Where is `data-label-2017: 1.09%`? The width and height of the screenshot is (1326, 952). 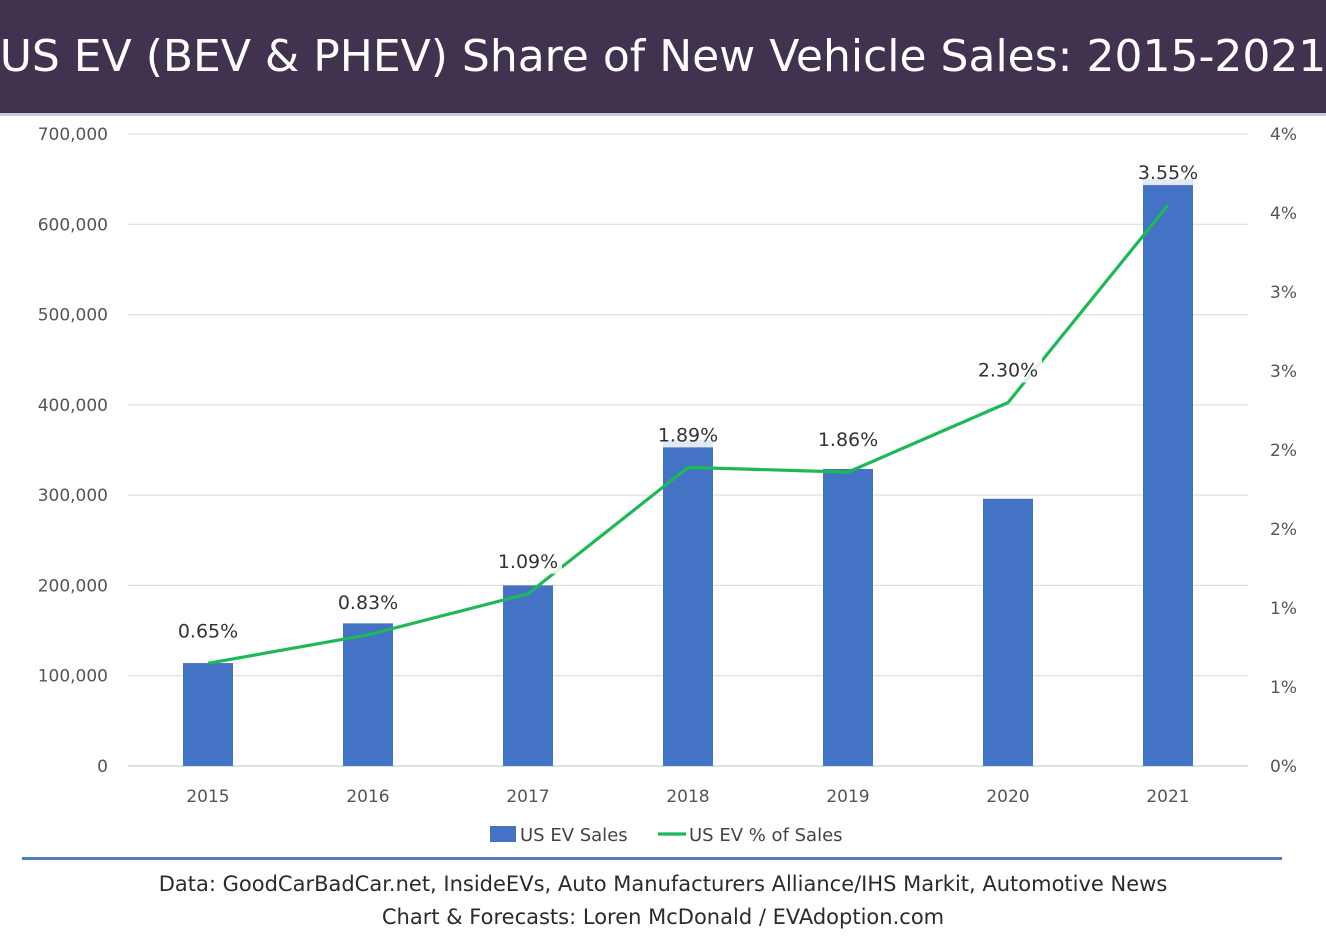 data-label-2017: 1.09% is located at coordinates (528, 562).